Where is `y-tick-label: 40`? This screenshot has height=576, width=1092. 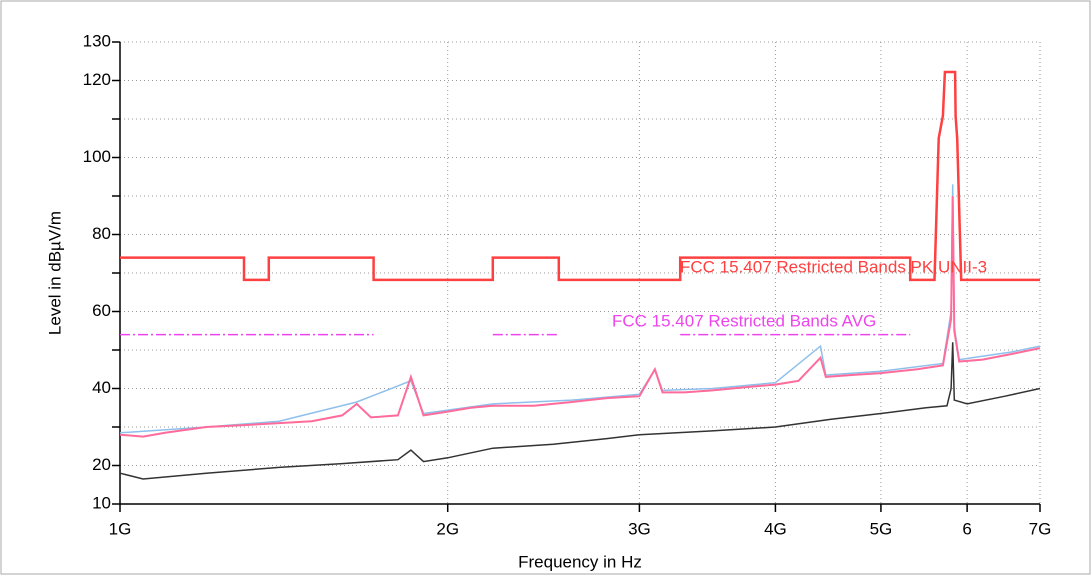 y-tick-label: 40 is located at coordinates (101, 387).